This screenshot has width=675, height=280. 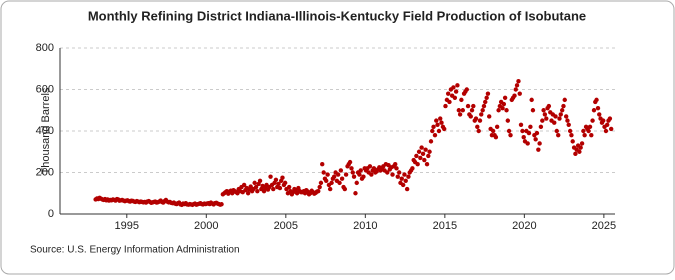 I want to click on y-tick-label: 200, so click(x=45, y=172).